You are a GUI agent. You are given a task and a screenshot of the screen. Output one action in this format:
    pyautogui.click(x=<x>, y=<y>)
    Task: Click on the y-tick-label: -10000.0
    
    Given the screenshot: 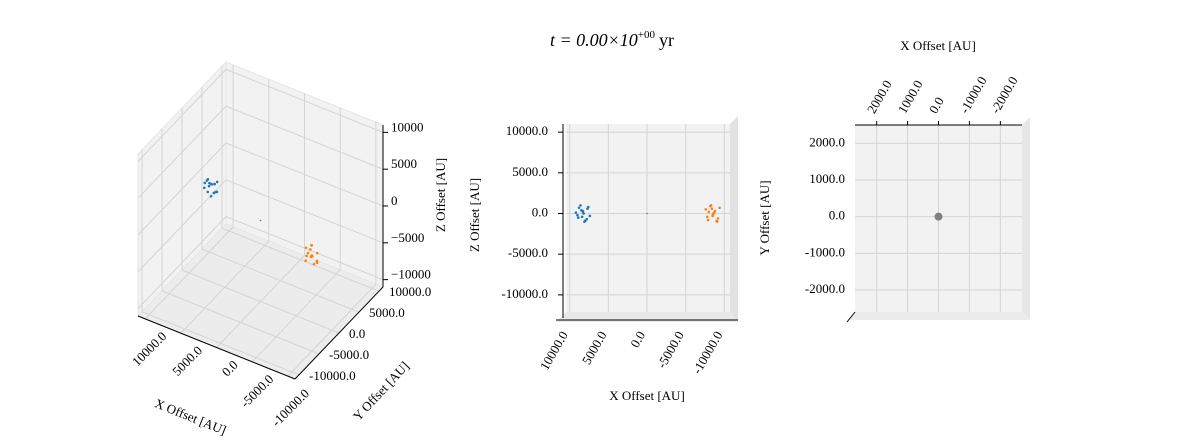 What is the action you would take?
    pyautogui.click(x=332, y=375)
    